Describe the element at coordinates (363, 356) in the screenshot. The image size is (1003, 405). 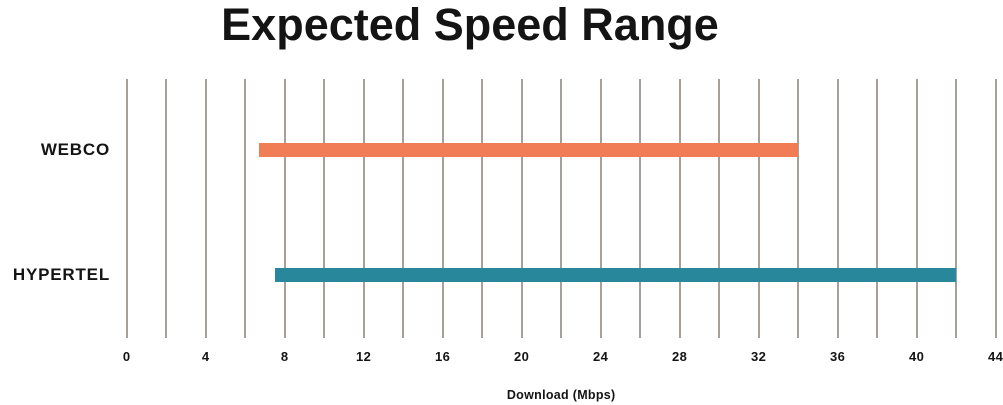
I see `x-tick-label: 12` at that location.